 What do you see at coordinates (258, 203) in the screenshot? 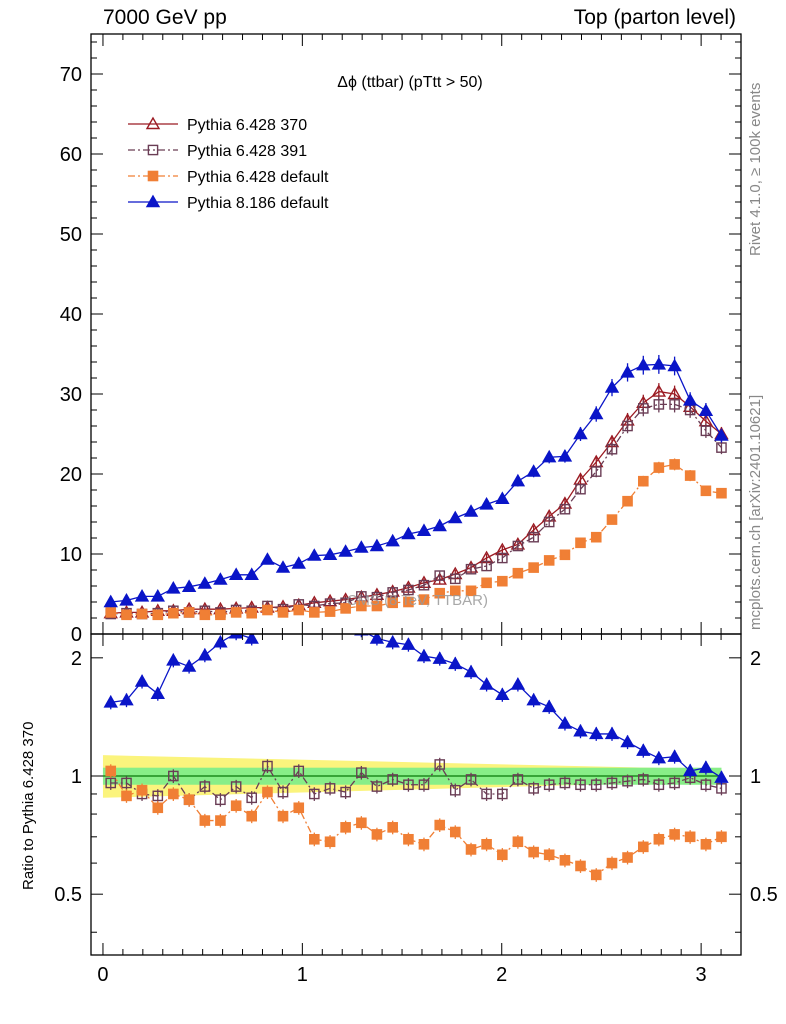
I see `legend-label: Pythia 8.186 default` at bounding box center [258, 203].